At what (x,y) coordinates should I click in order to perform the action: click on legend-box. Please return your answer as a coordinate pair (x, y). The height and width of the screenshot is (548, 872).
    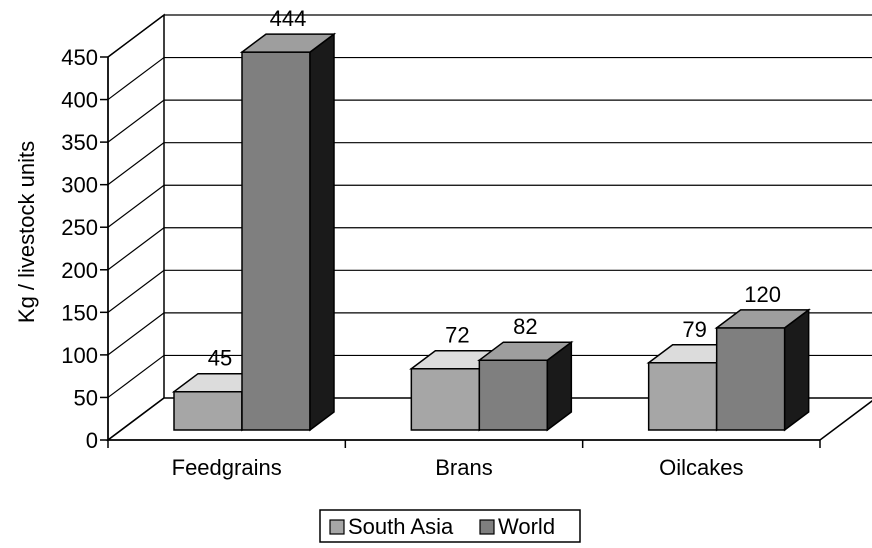
    Looking at the image, I should click on (450, 526).